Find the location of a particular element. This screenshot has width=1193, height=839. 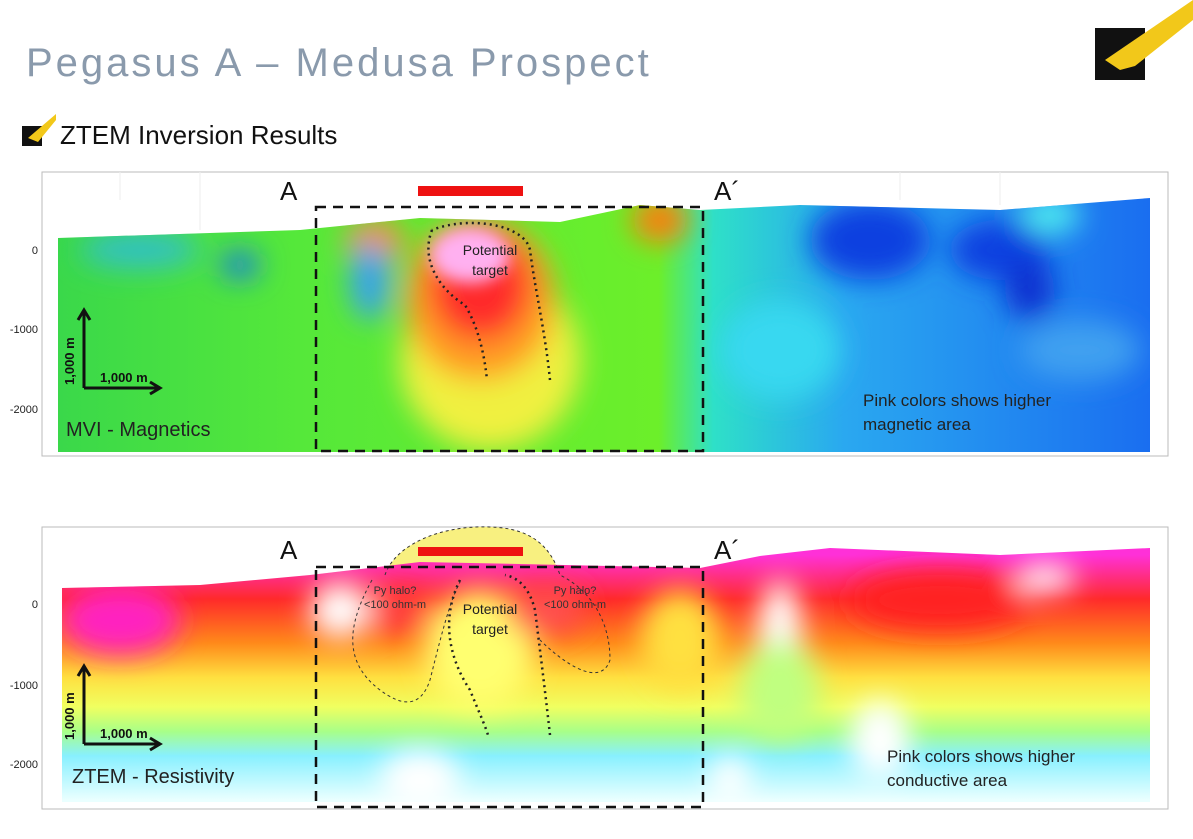

method-label: MVI - Magnetics is located at coordinates (138, 430).